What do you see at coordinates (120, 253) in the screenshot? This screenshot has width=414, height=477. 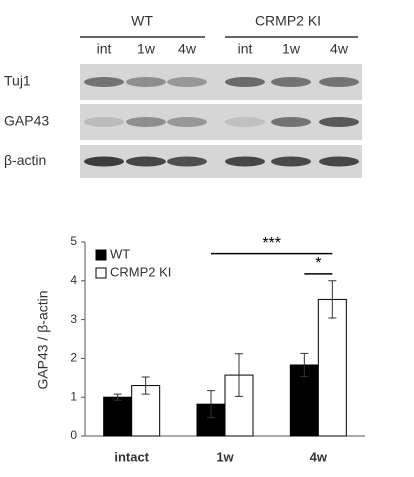 I see `legend-label: WT` at bounding box center [120, 253].